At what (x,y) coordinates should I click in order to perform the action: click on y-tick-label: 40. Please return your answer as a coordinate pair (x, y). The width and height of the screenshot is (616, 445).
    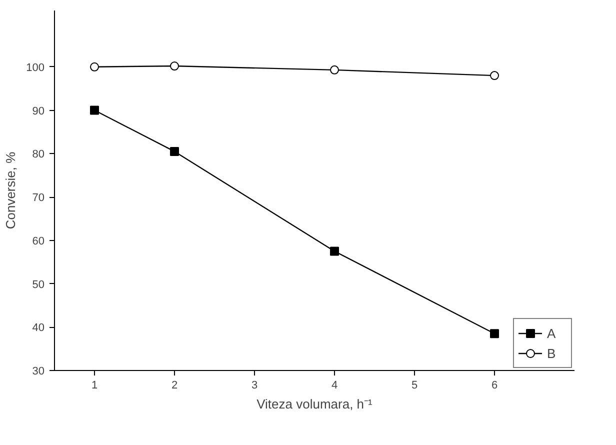
    Looking at the image, I should click on (38, 328).